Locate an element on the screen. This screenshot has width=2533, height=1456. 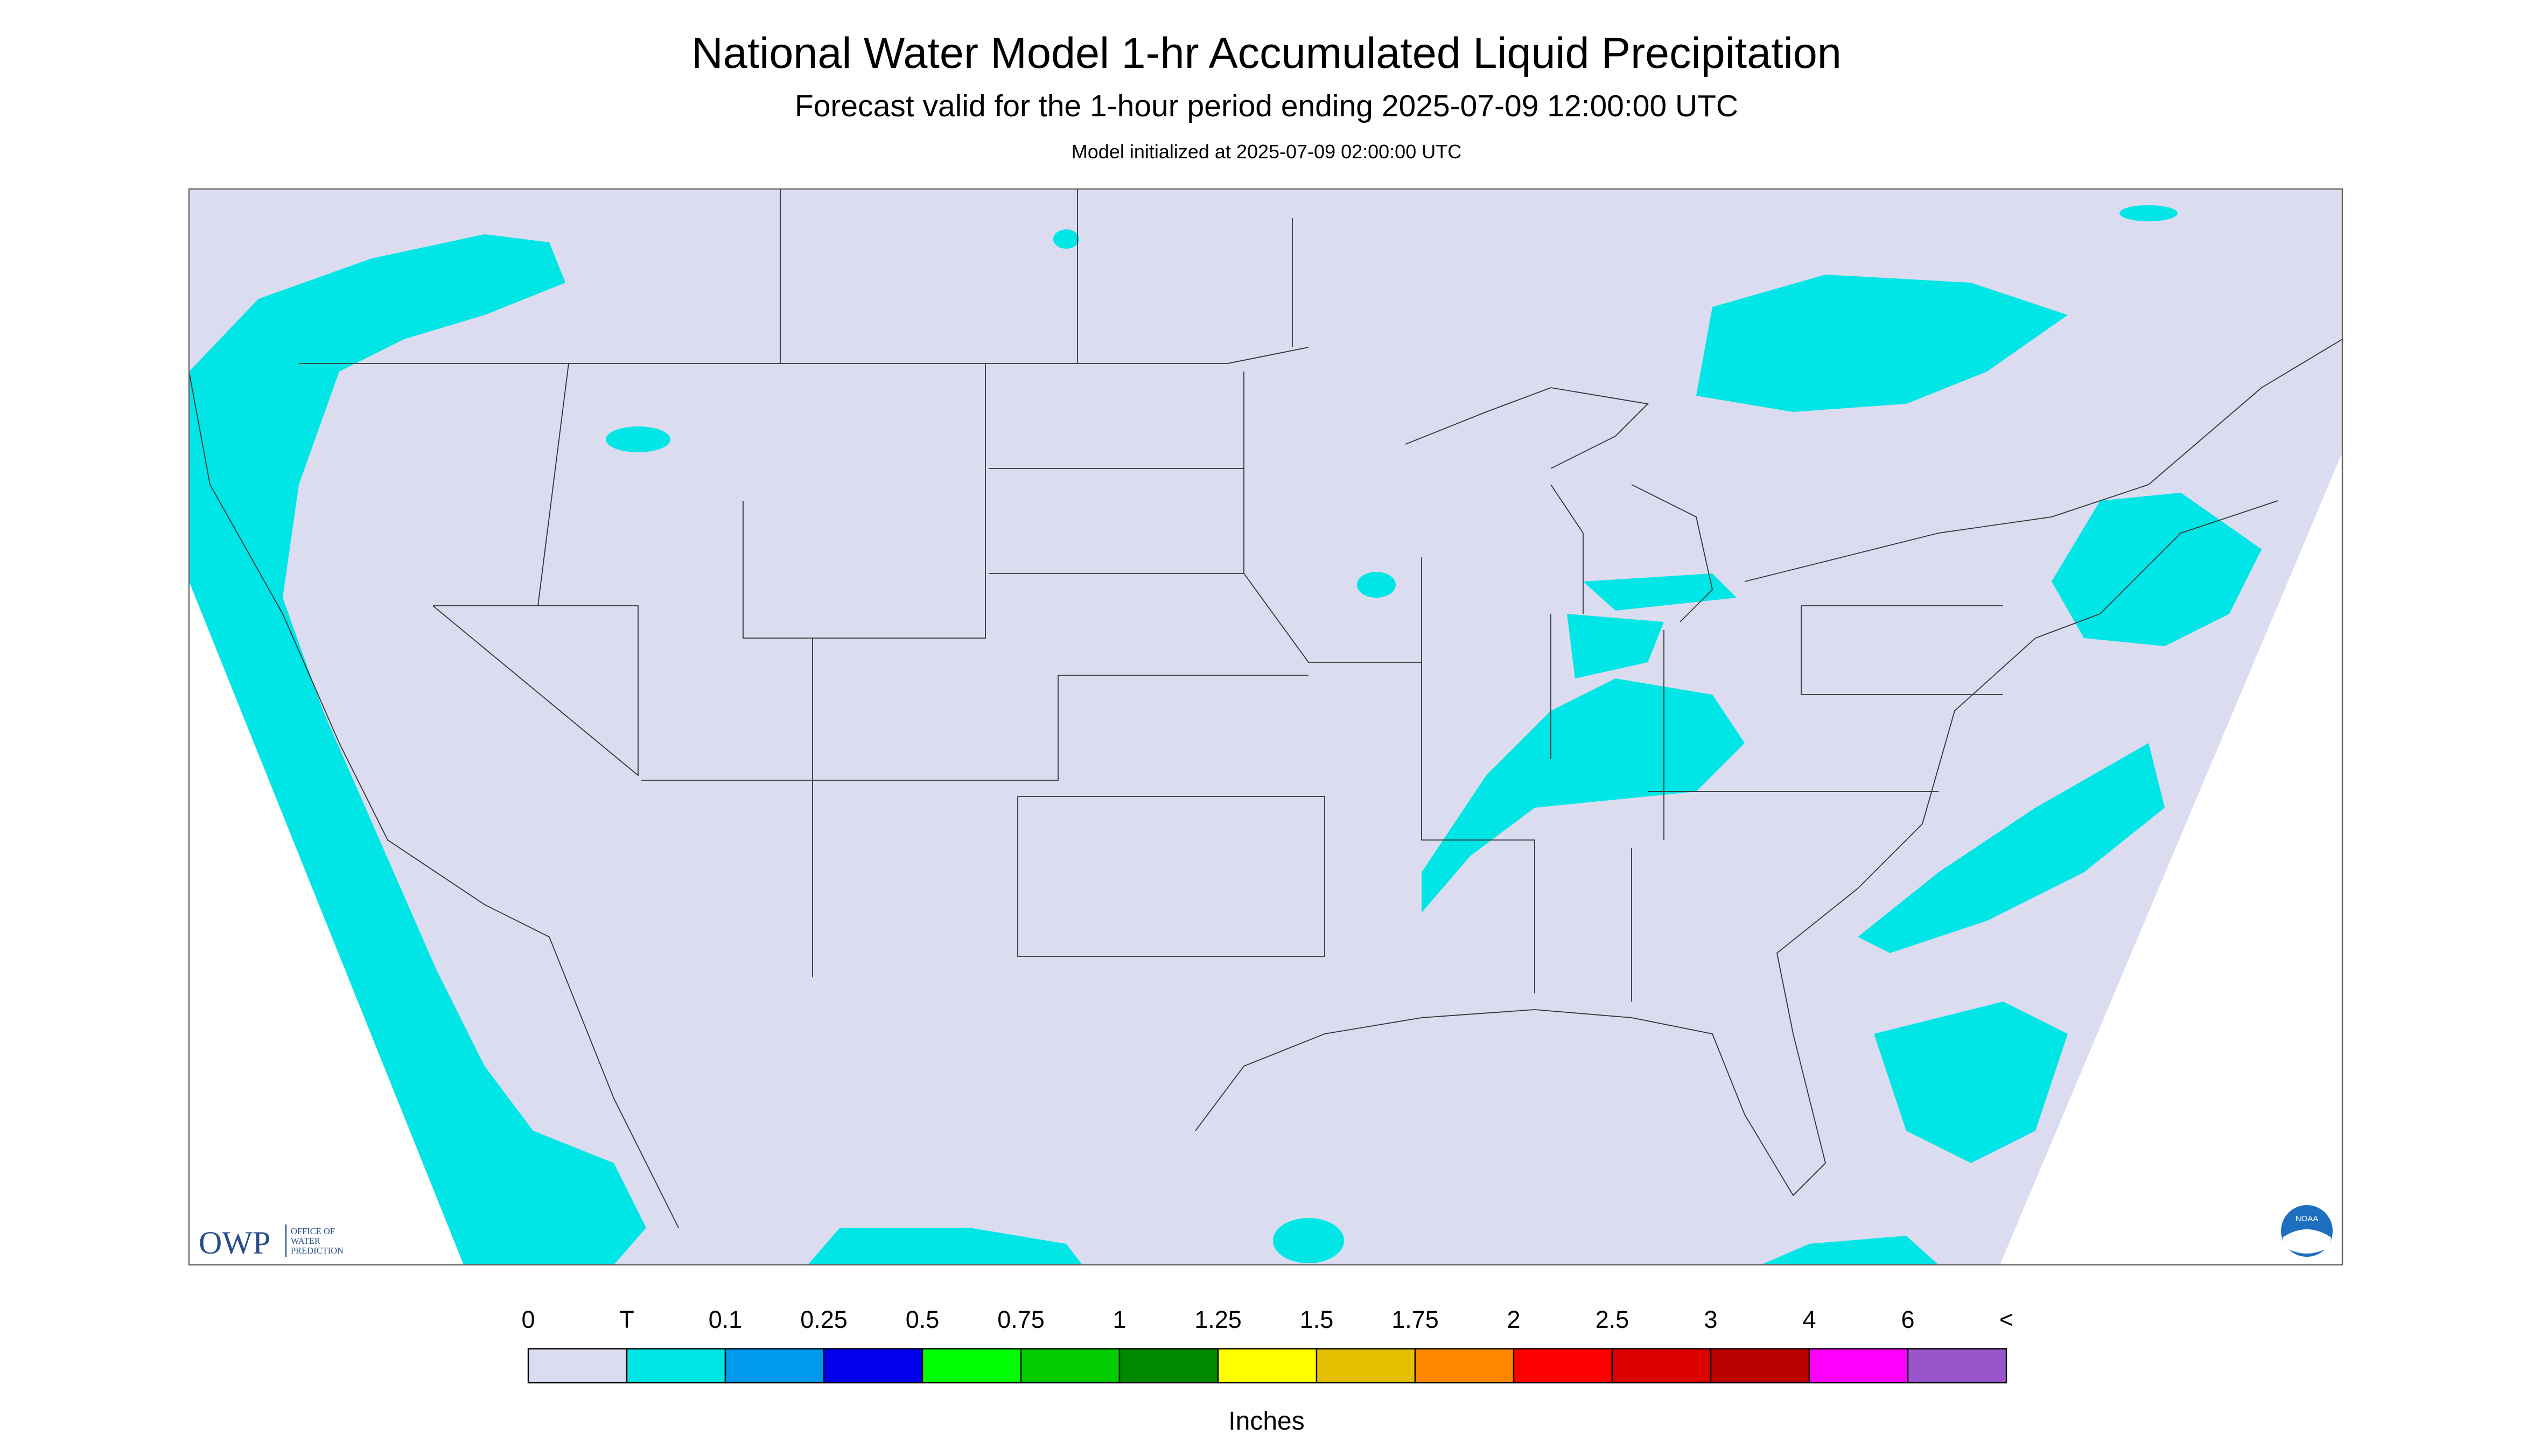
legend-label: 1.5 is located at coordinates (1317, 1319).